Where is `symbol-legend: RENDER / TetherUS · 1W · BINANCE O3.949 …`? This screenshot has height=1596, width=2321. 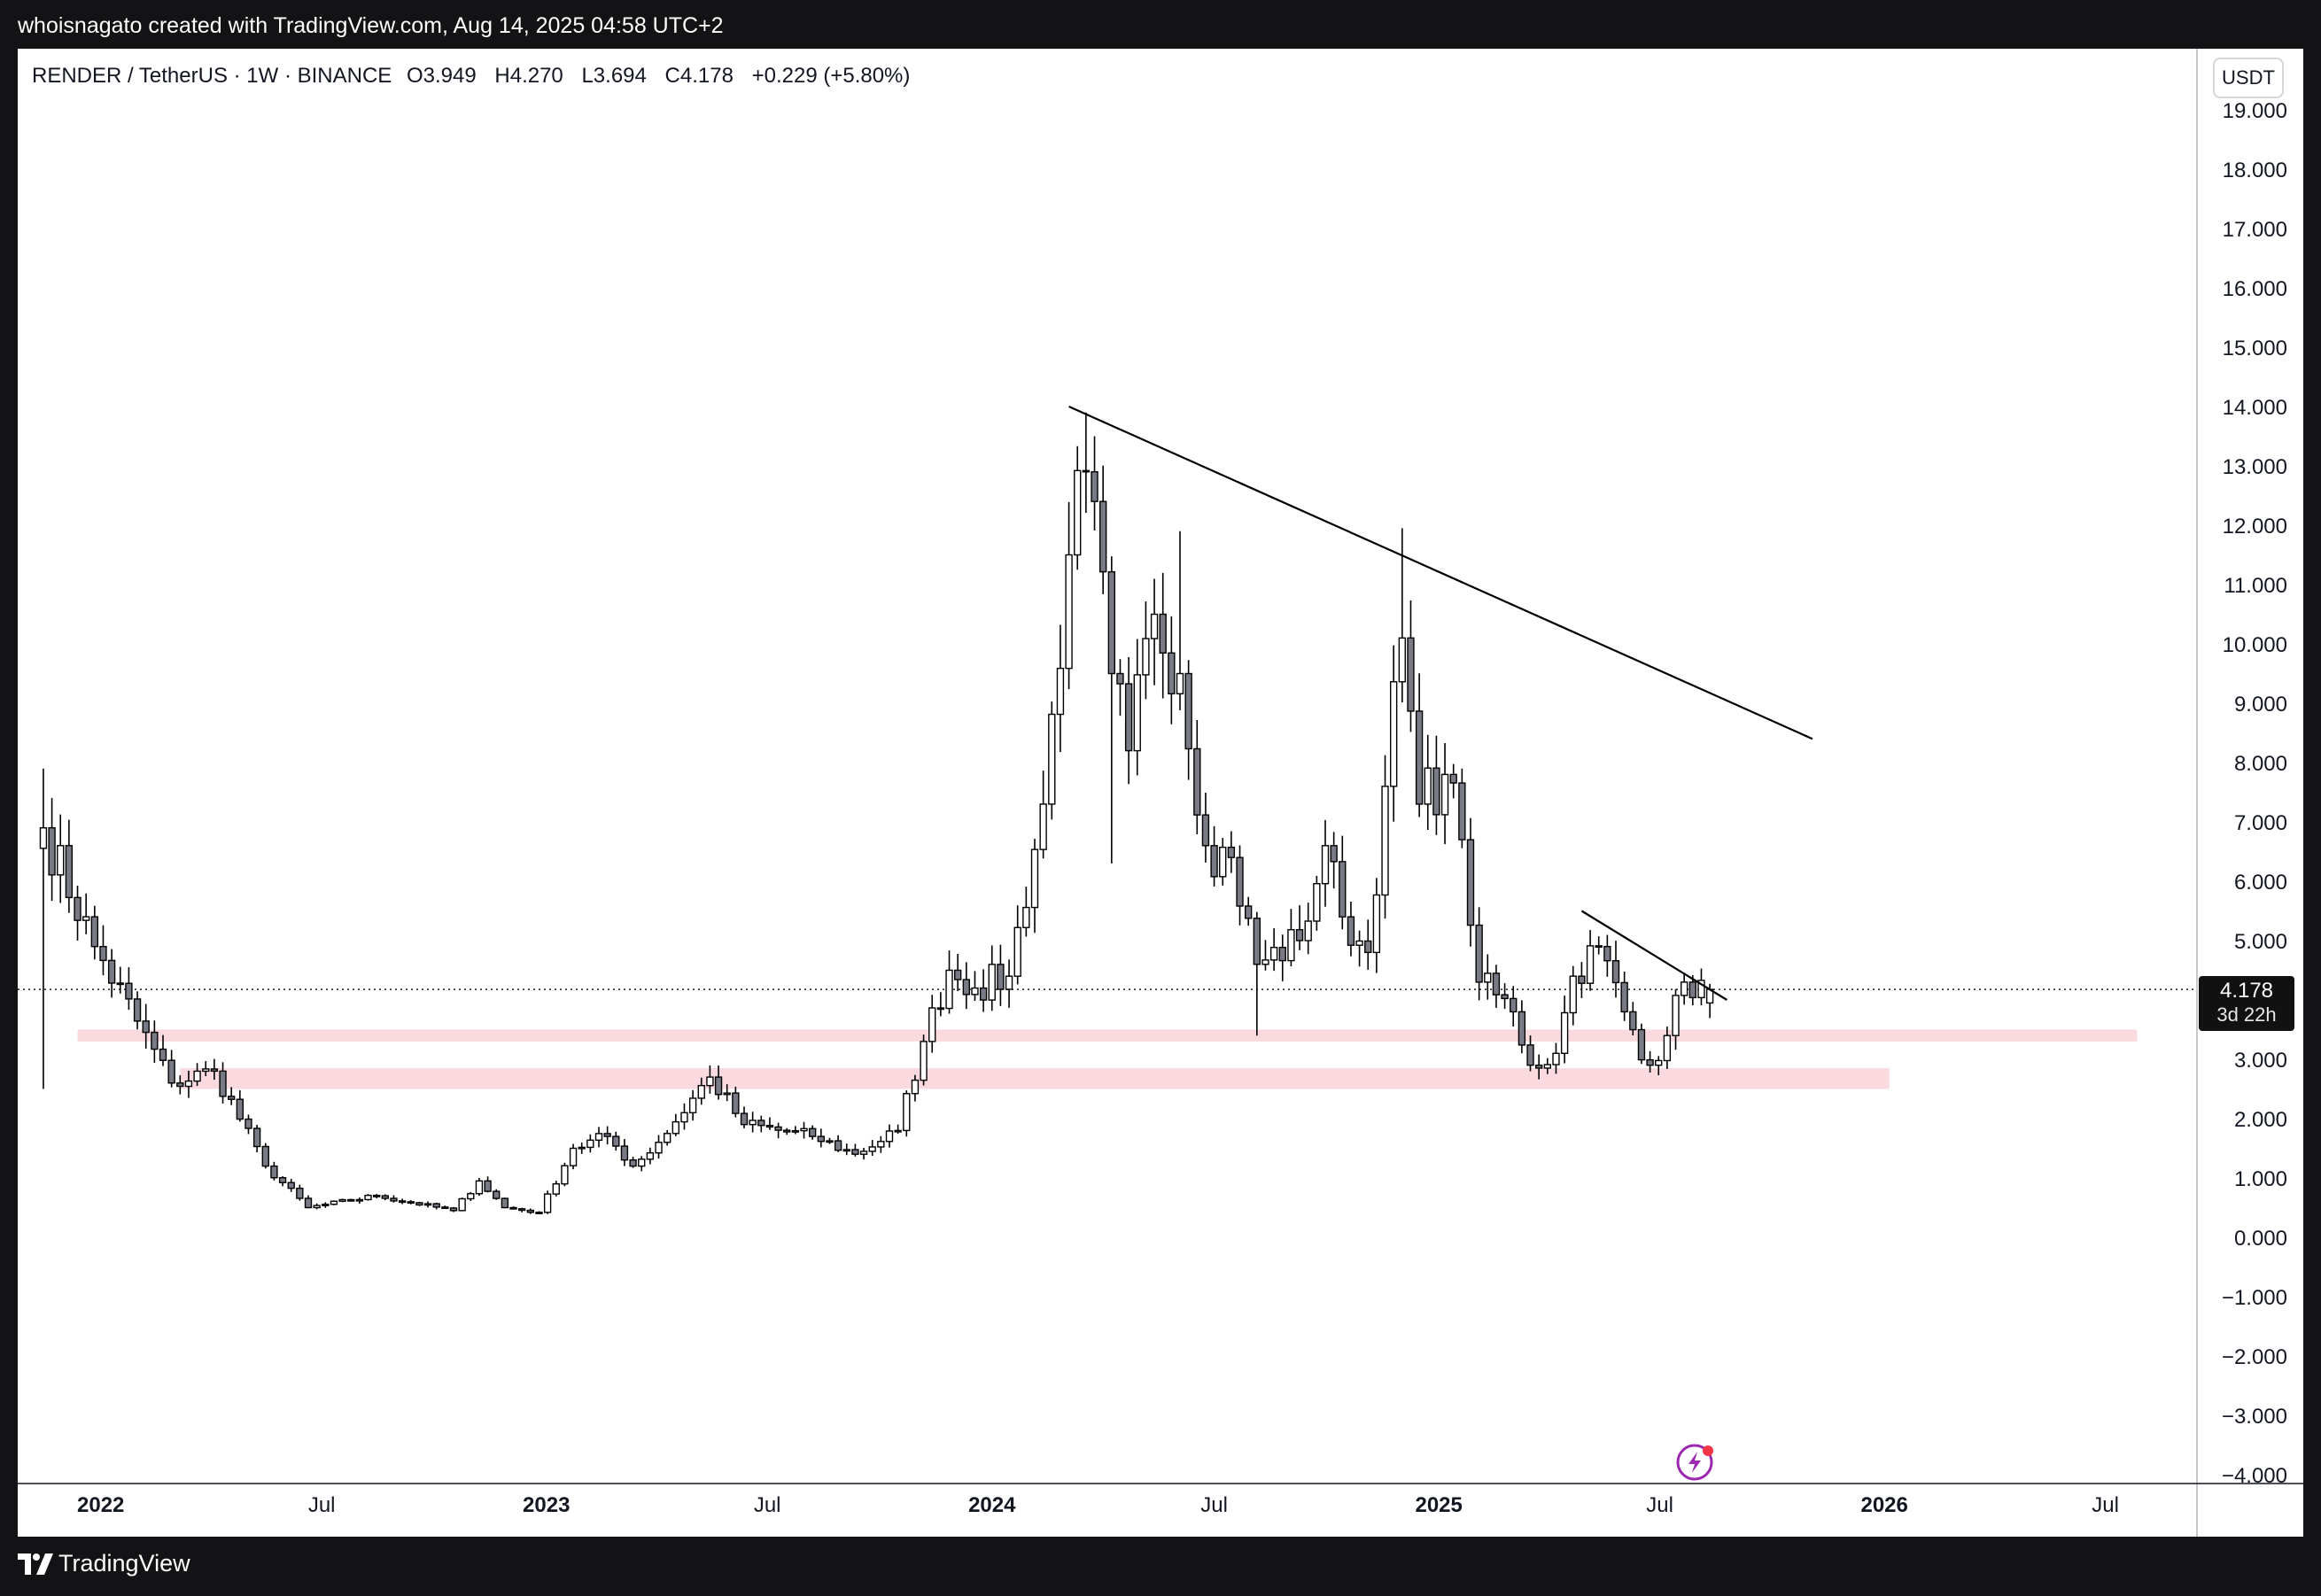
symbol-legend: RENDER / TetherUS · 1W · BINANCE O3.949 … is located at coordinates (477, 76).